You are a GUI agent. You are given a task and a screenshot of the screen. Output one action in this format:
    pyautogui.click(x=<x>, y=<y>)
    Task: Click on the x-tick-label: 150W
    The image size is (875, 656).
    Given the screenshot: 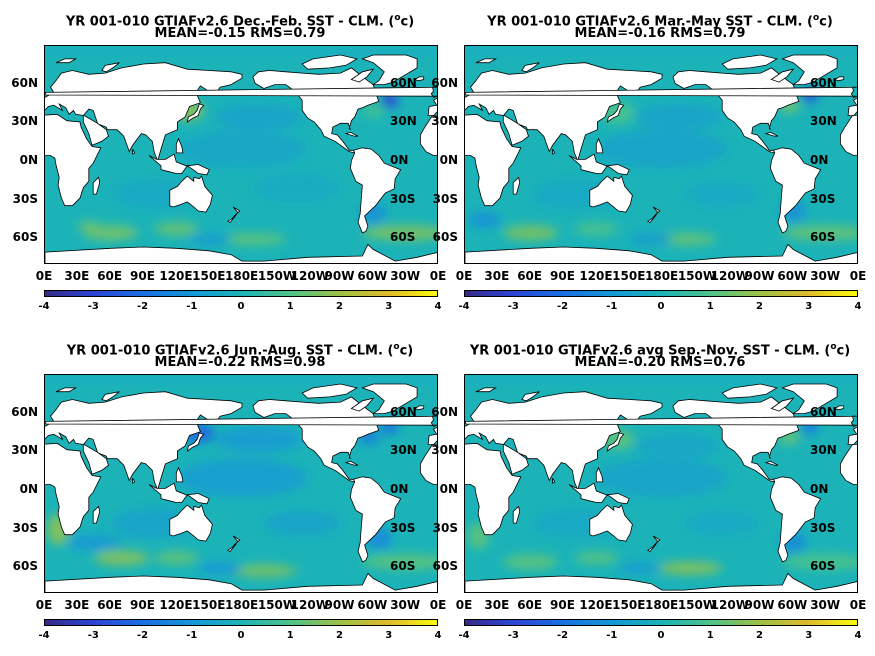 What is the action you would take?
    pyautogui.click(x=697, y=605)
    